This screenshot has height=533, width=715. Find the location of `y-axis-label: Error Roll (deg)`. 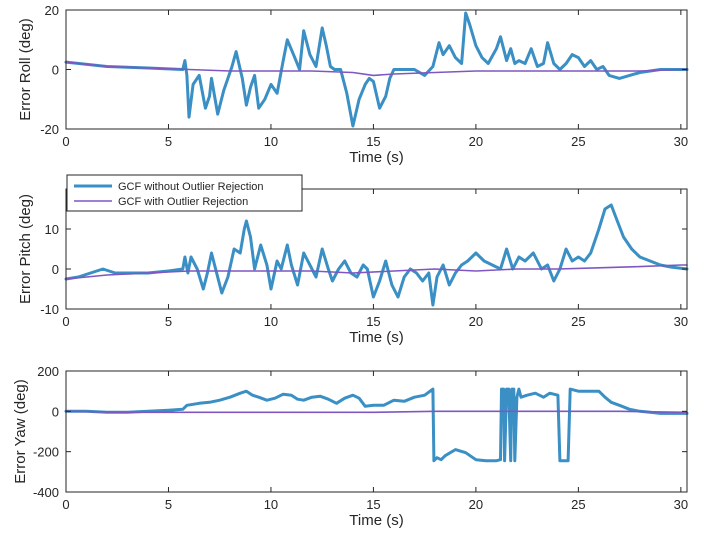

y-axis-label: Error Roll (deg) is located at coordinates (25, 69).